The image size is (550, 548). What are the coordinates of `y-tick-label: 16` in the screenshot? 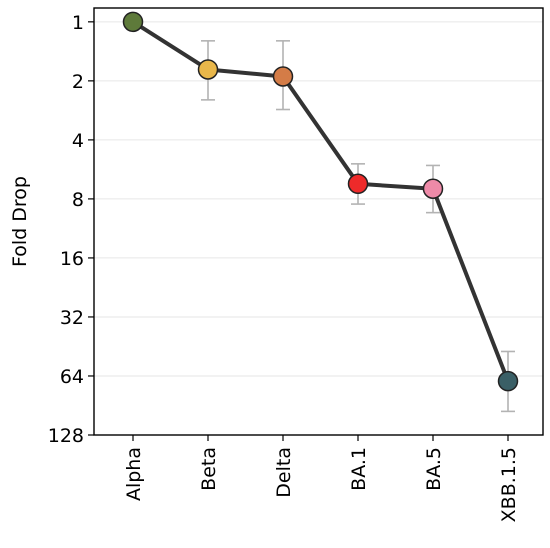 It's located at (72, 259).